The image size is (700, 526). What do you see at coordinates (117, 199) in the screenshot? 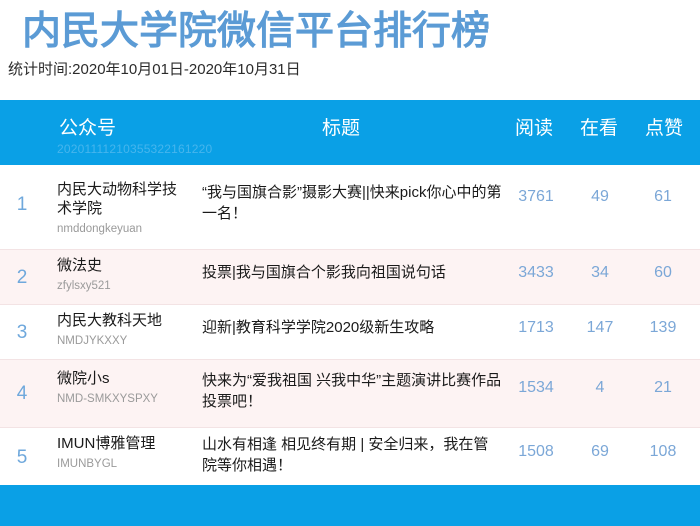
I see `account-name: 内民大动物科学技术学院` at bounding box center [117, 199].